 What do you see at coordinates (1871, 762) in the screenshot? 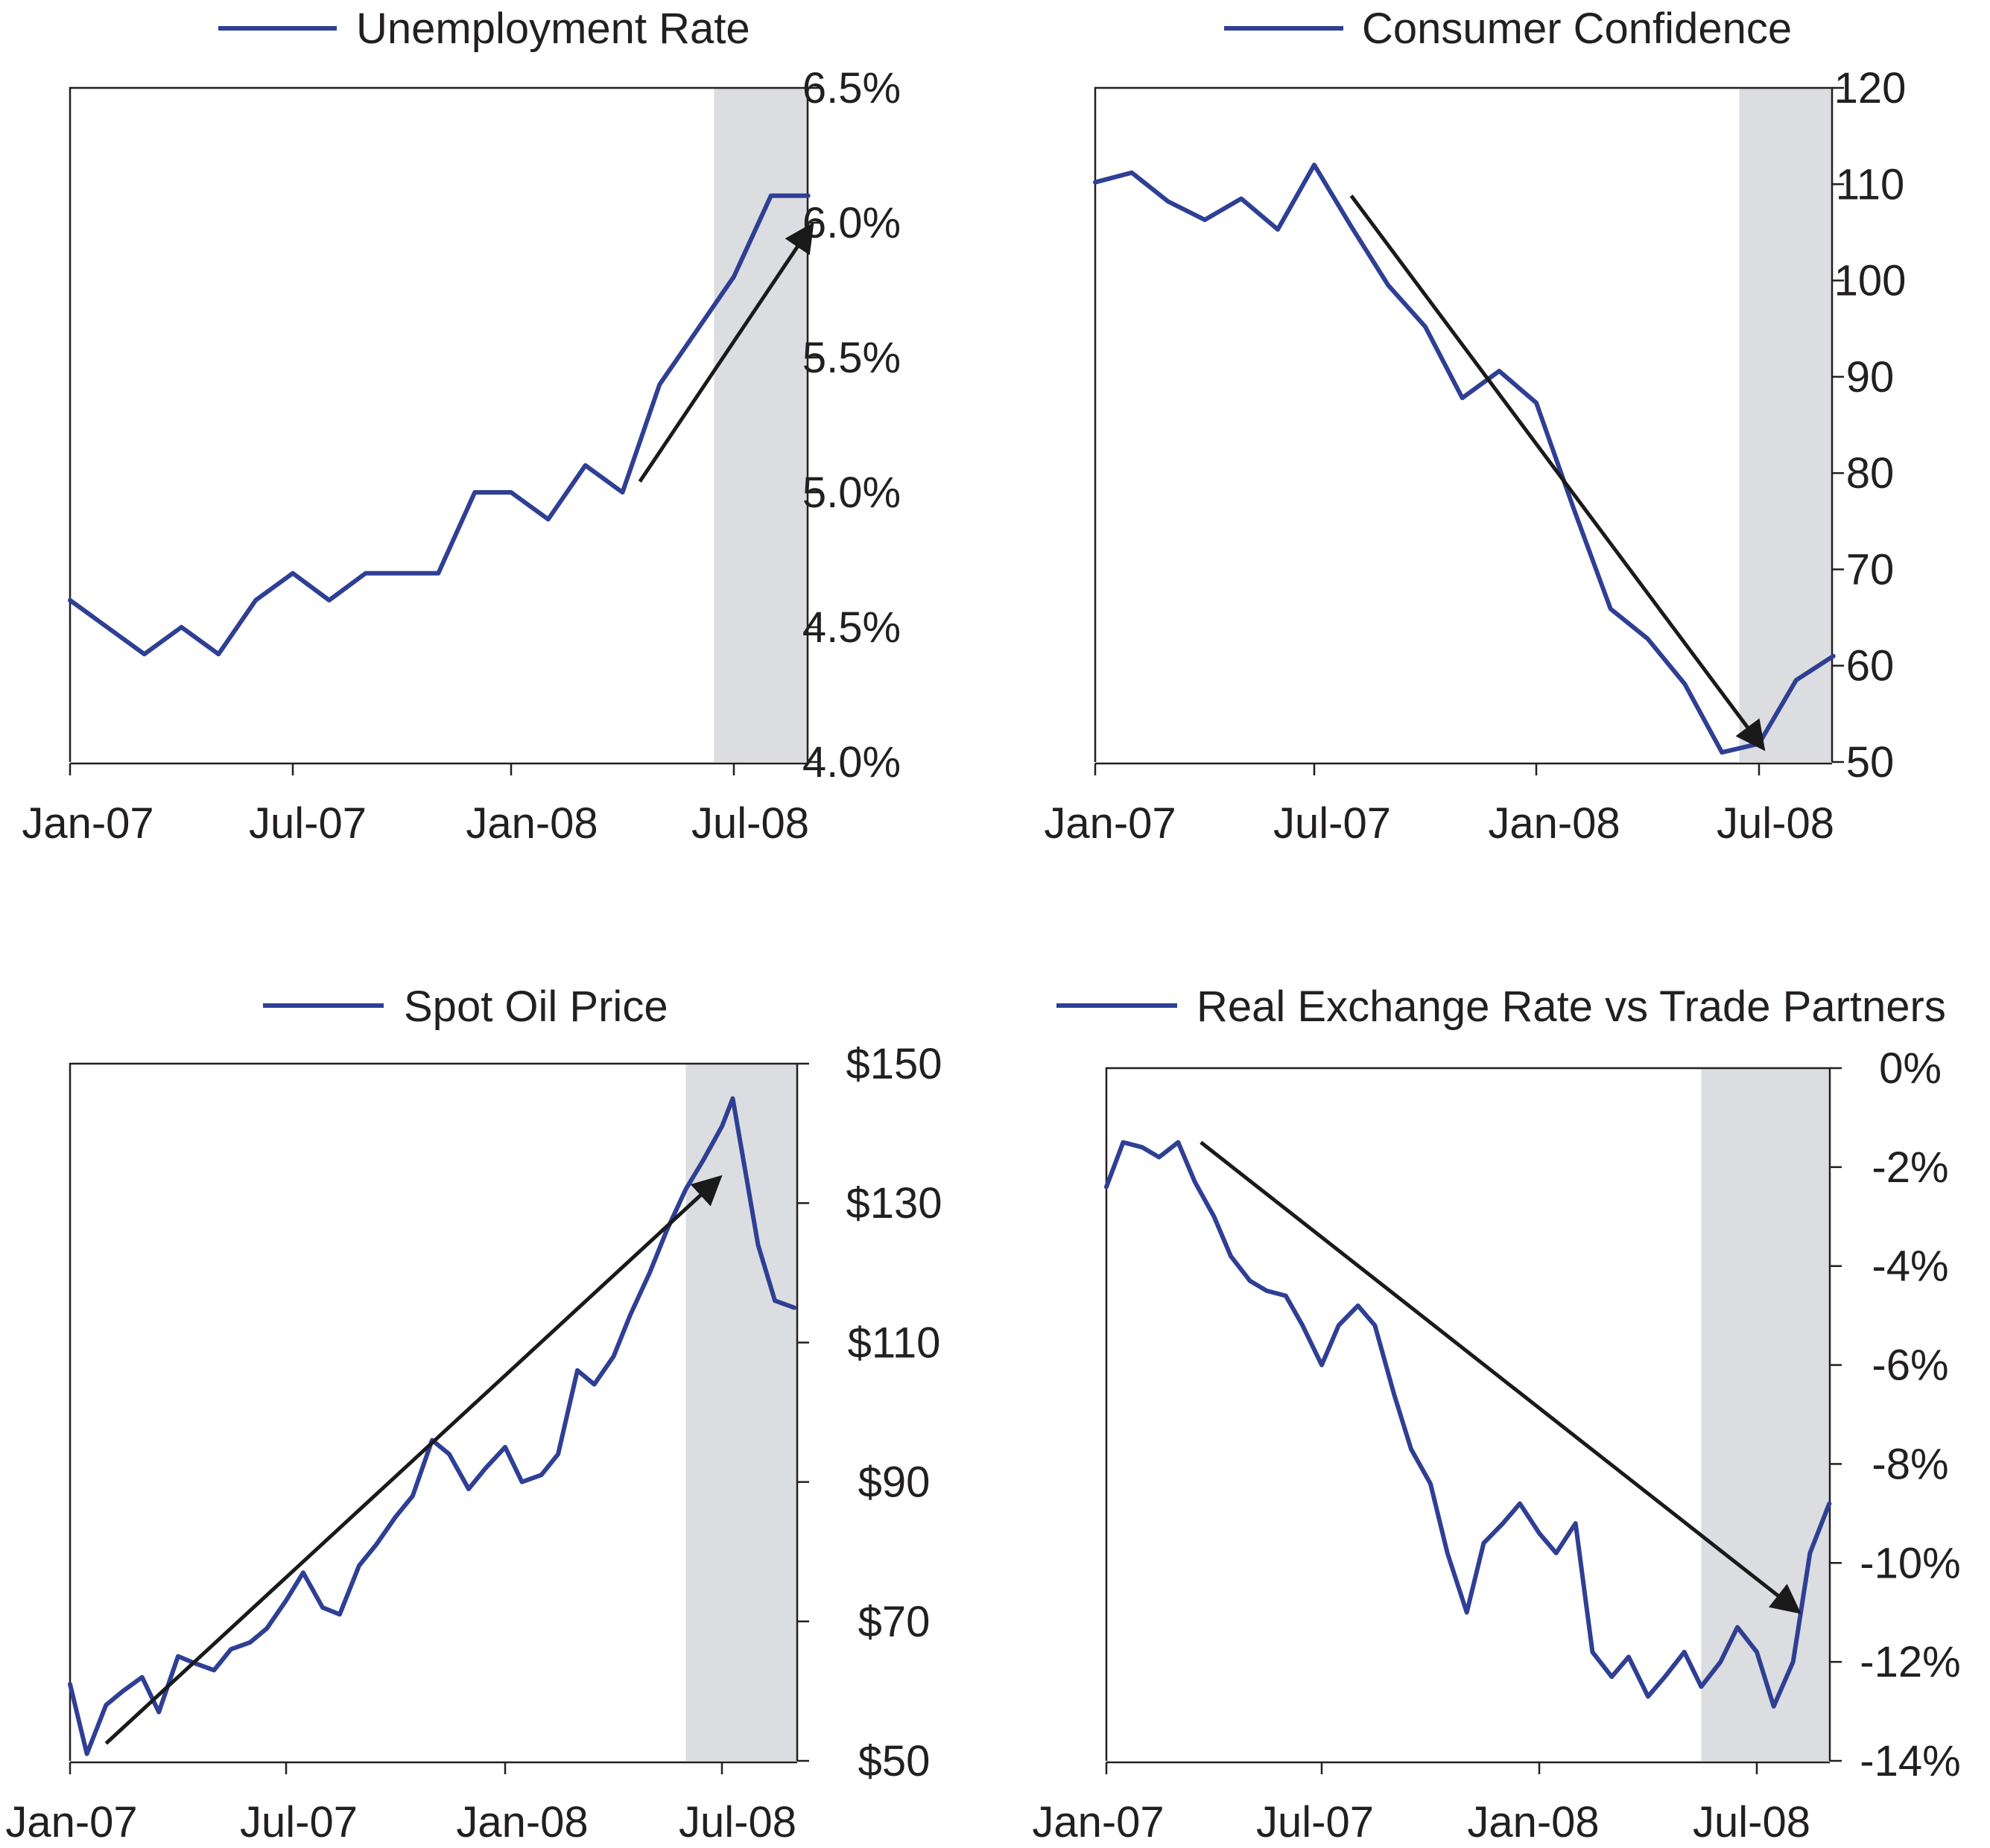
I see `y-tick-label: 50` at bounding box center [1871, 762].